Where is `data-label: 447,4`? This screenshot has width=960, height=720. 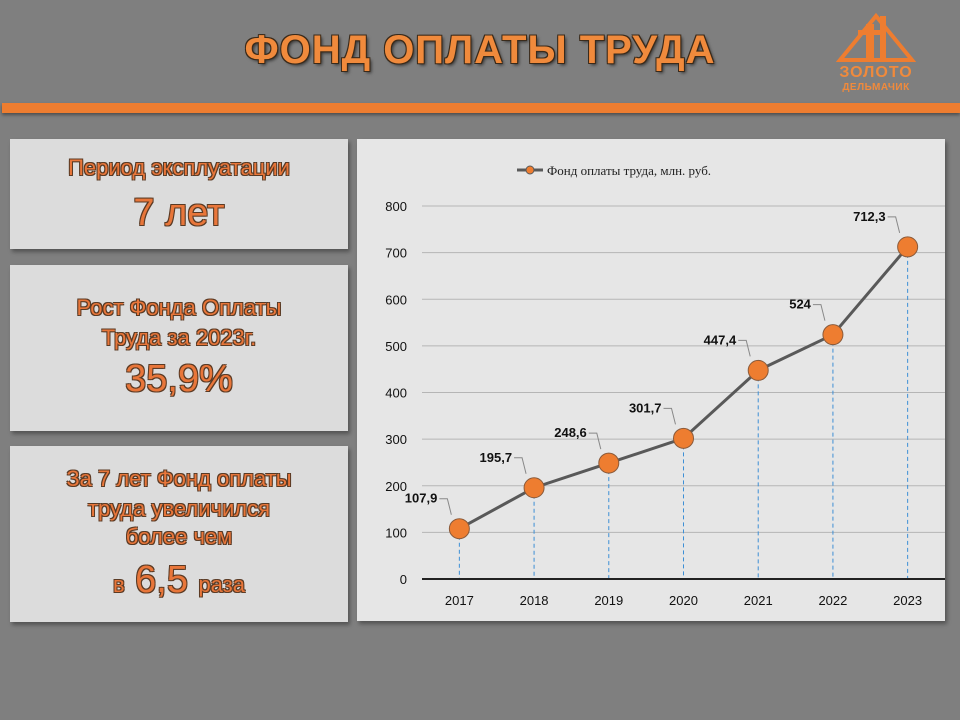 data-label: 447,4 is located at coordinates (720, 339).